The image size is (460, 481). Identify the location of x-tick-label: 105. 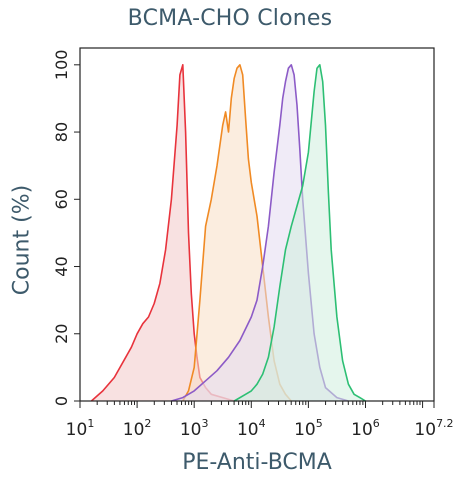
(308, 428).